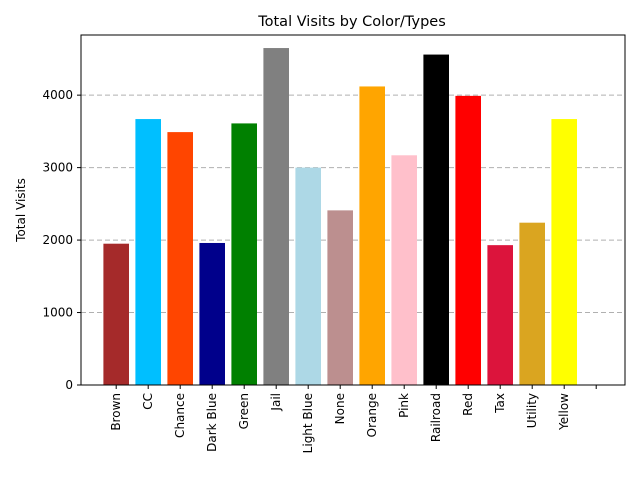 This screenshot has height=480, width=640. I want to click on bar-none, so click(340, 297).